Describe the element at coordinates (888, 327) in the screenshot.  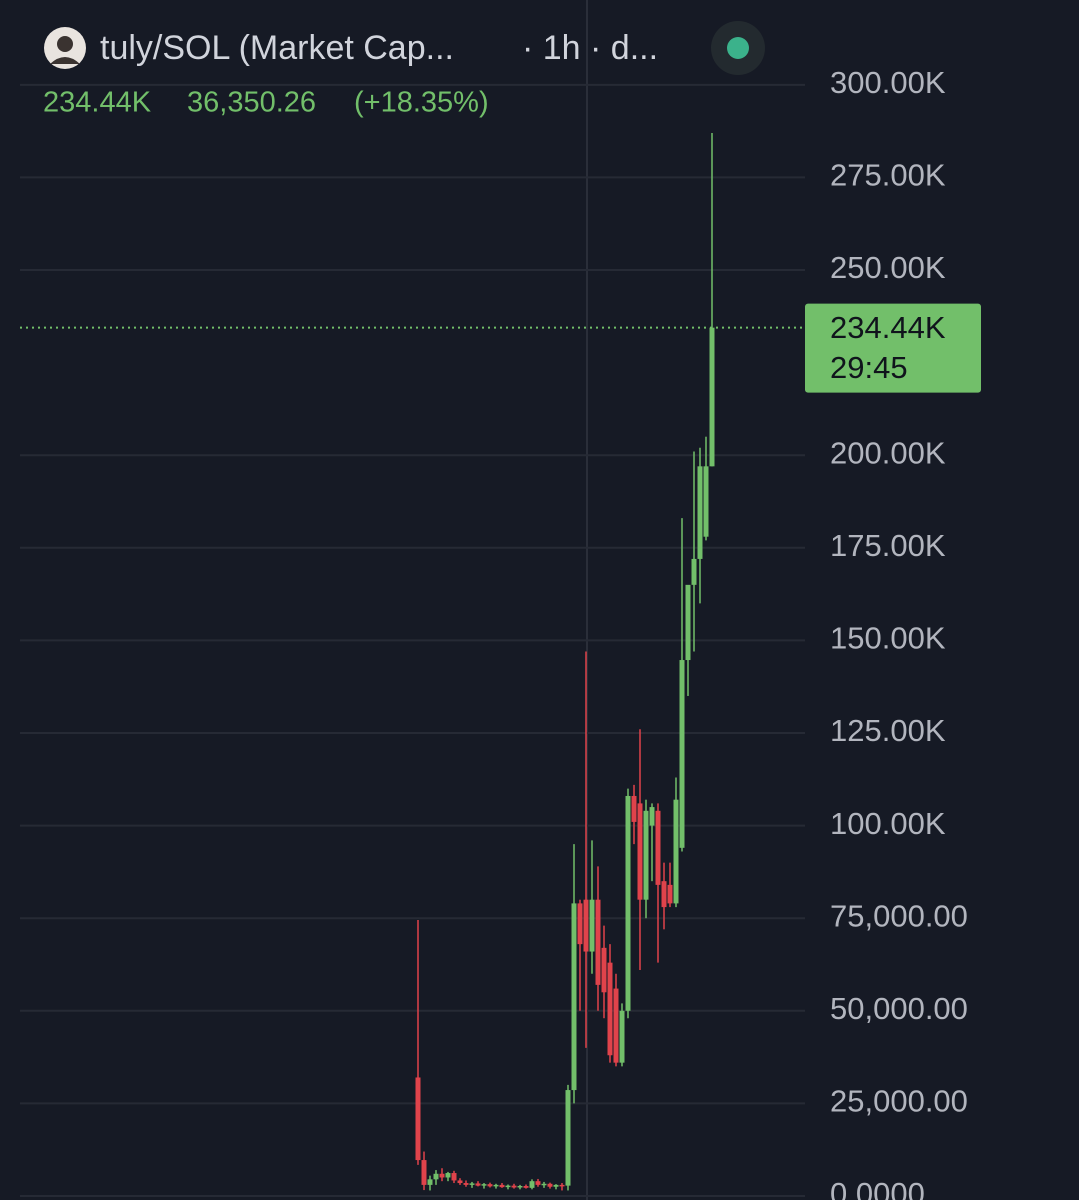
I see `price-tag-value: 234.44K` at that location.